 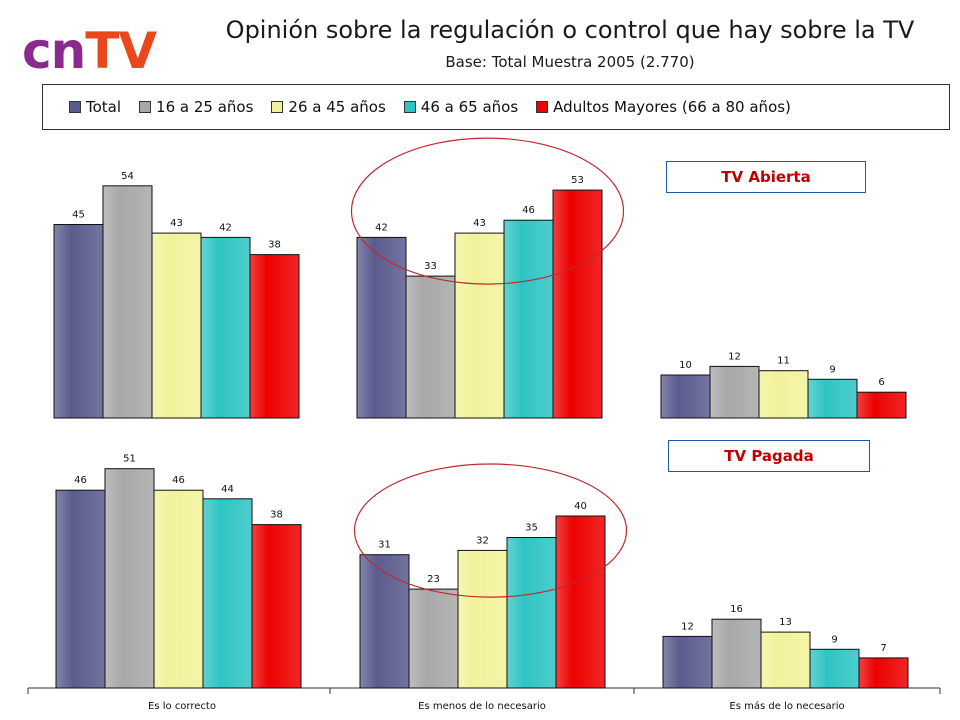 What do you see at coordinates (433, 579) in the screenshot?
I see `data-label: 23` at bounding box center [433, 579].